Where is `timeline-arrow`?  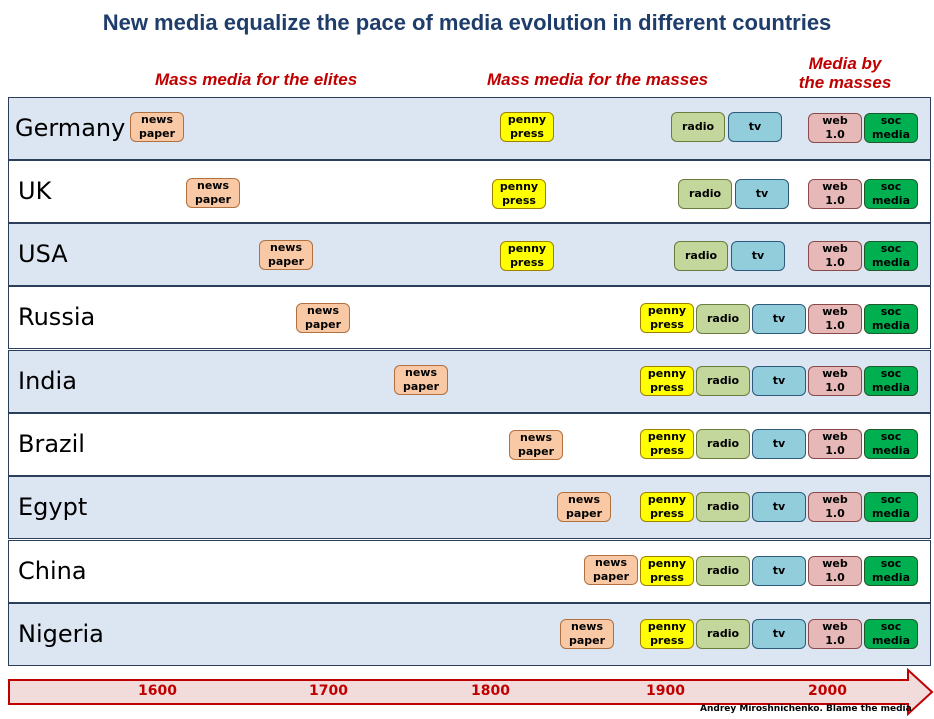
timeline-arrow is located at coordinates (471, 692).